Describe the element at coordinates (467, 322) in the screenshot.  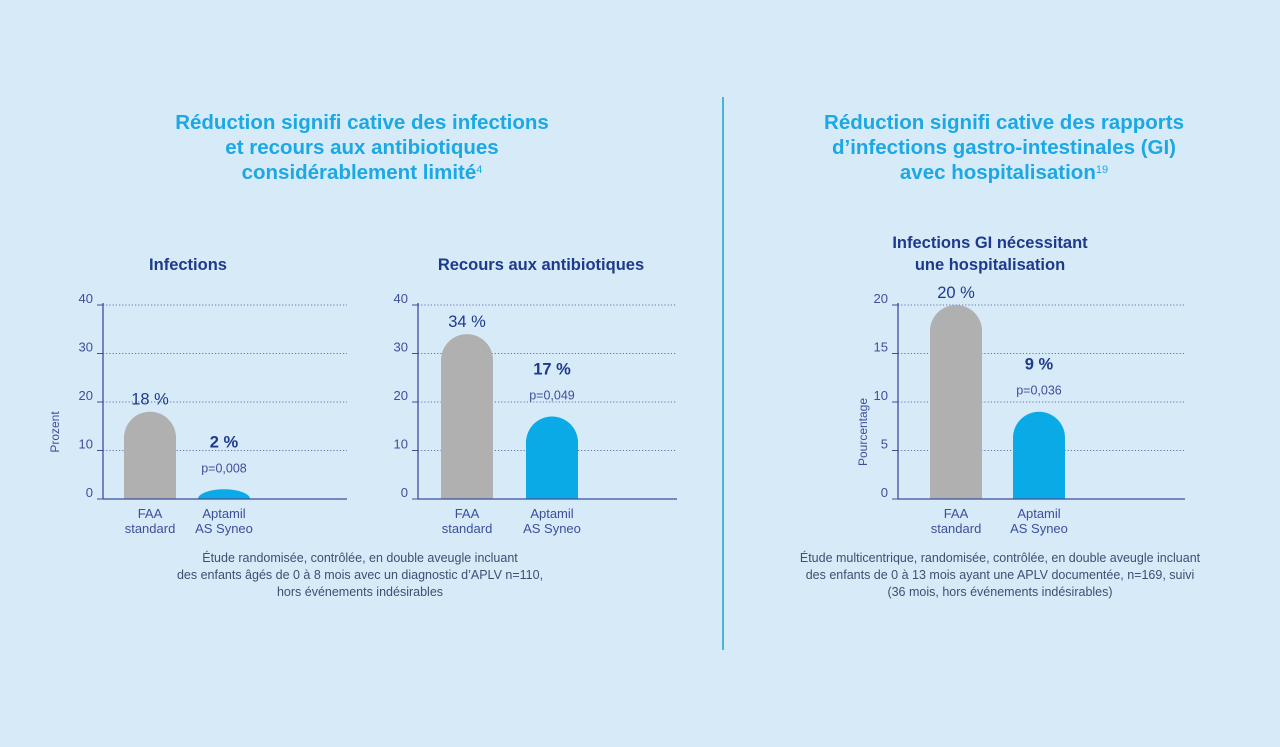
I see `value-label: 34 %` at that location.